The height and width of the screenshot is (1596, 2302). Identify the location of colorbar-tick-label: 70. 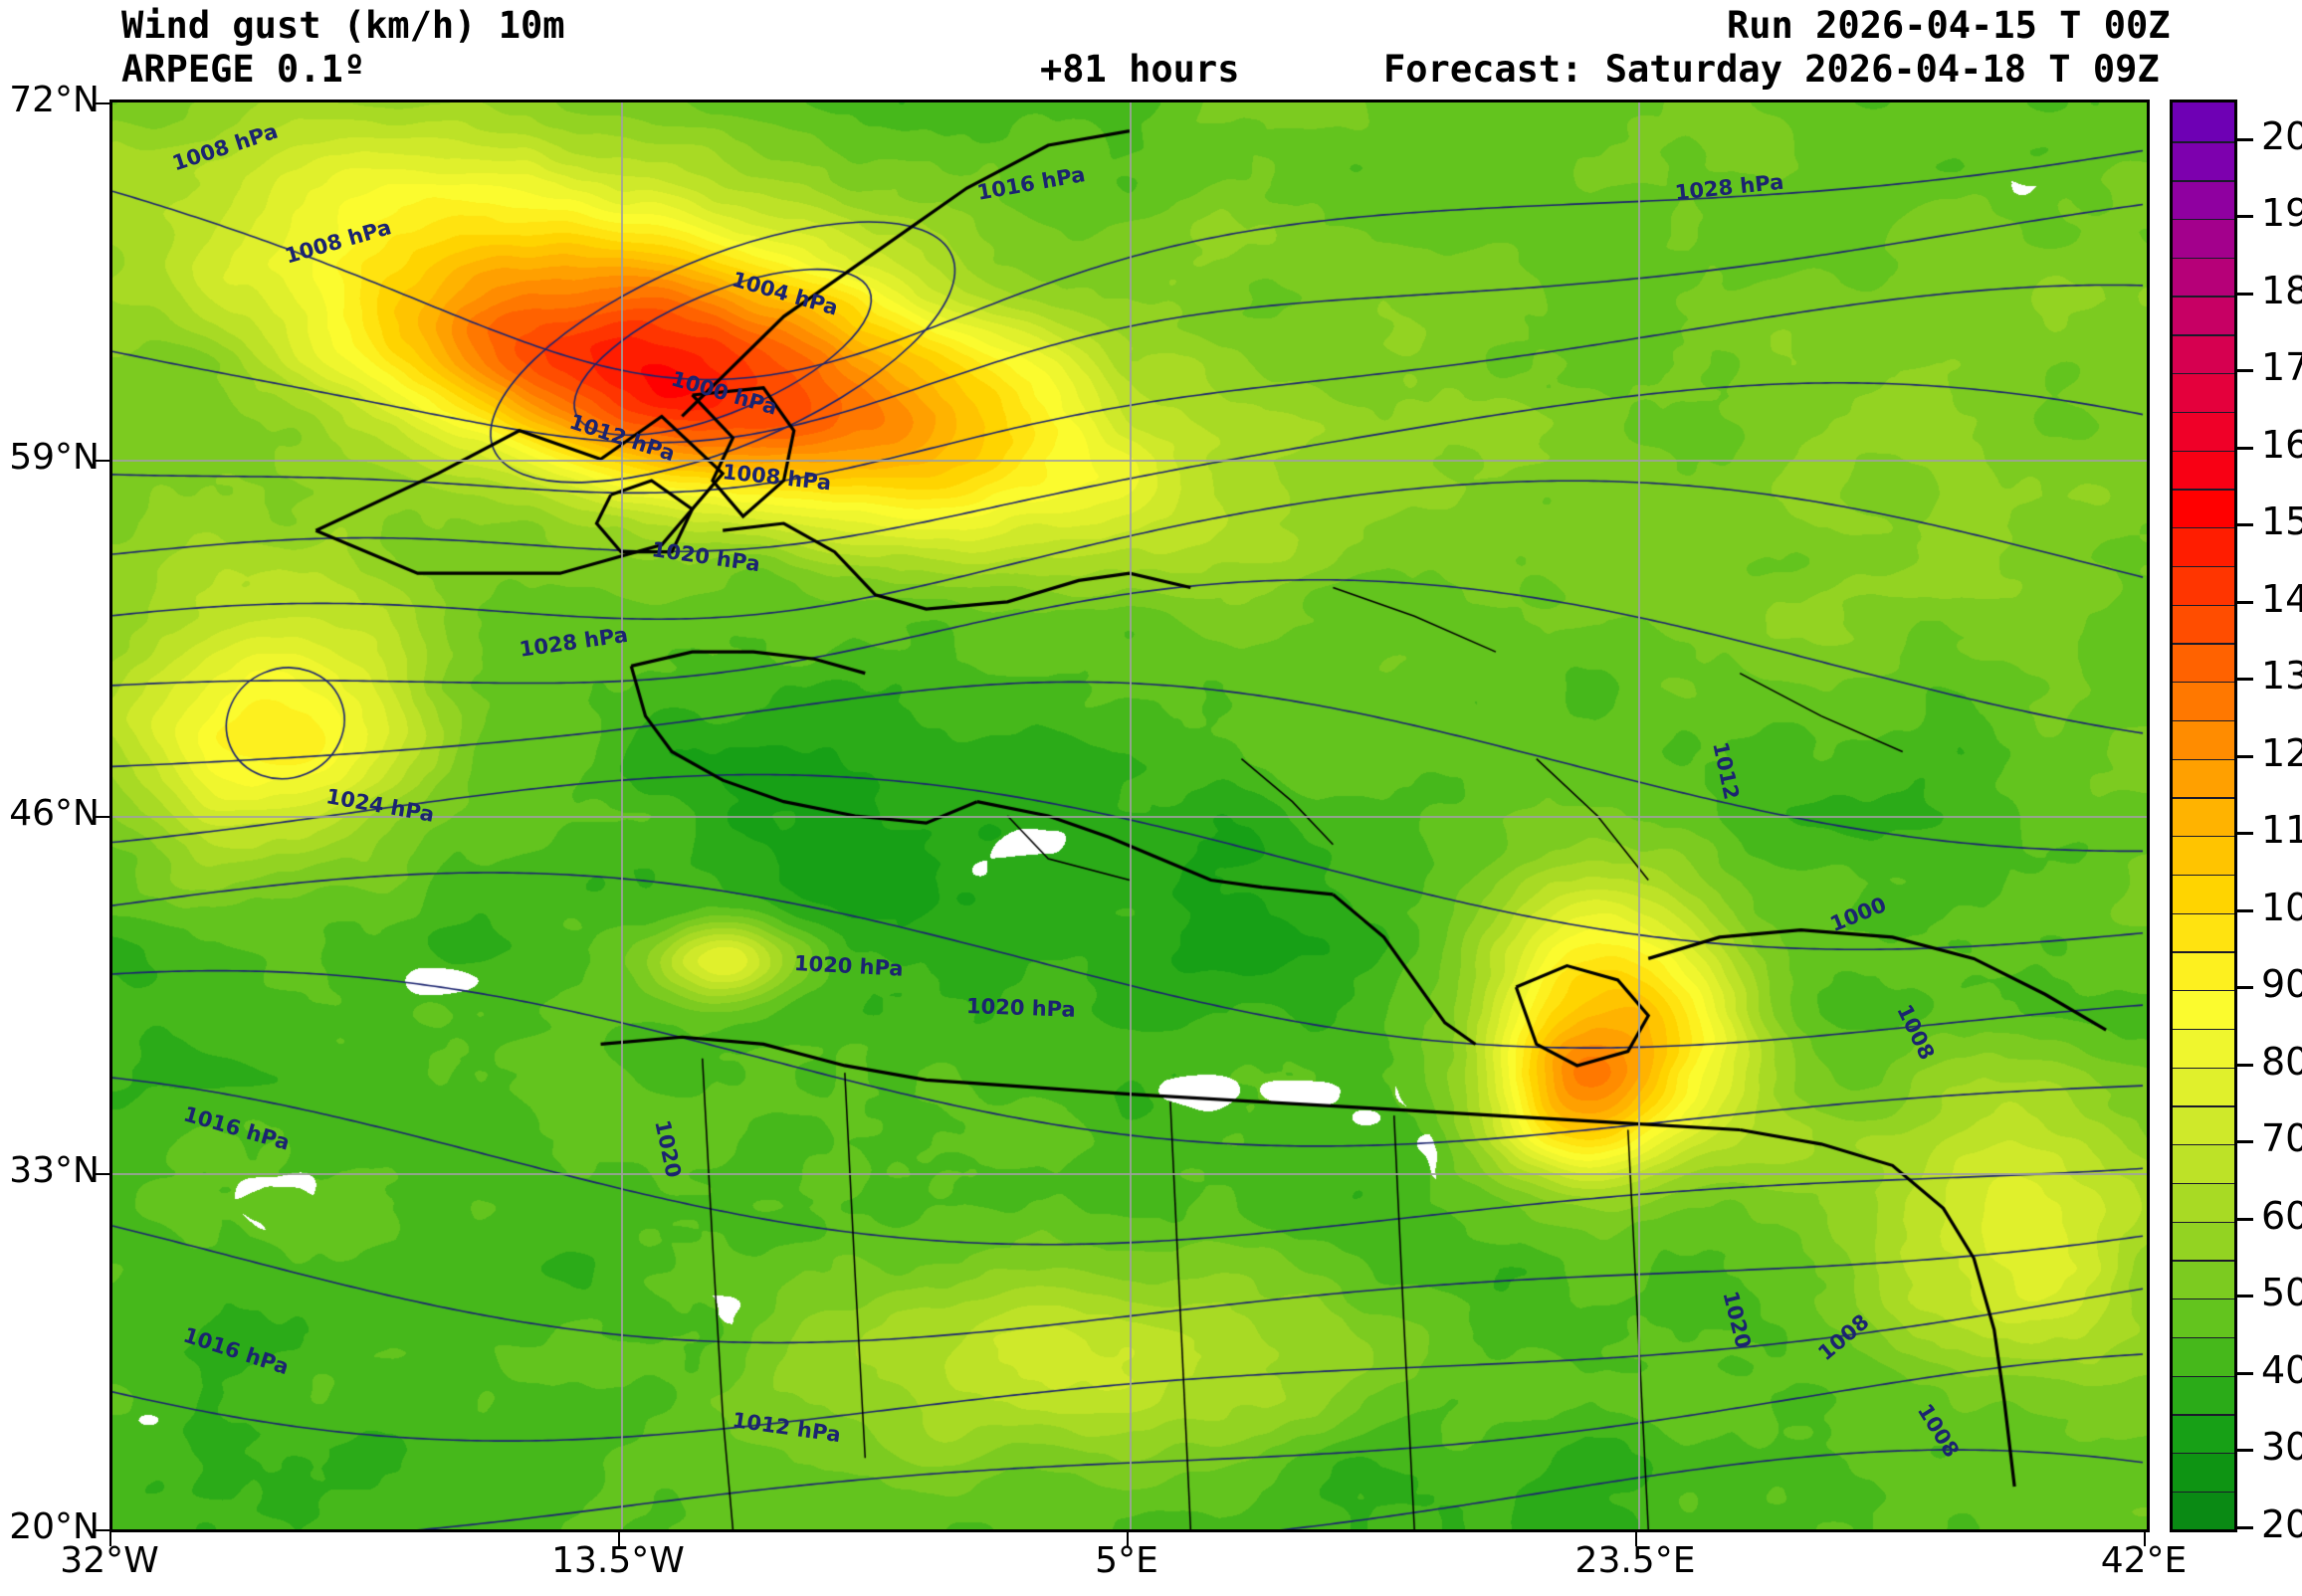
(2282, 1139).